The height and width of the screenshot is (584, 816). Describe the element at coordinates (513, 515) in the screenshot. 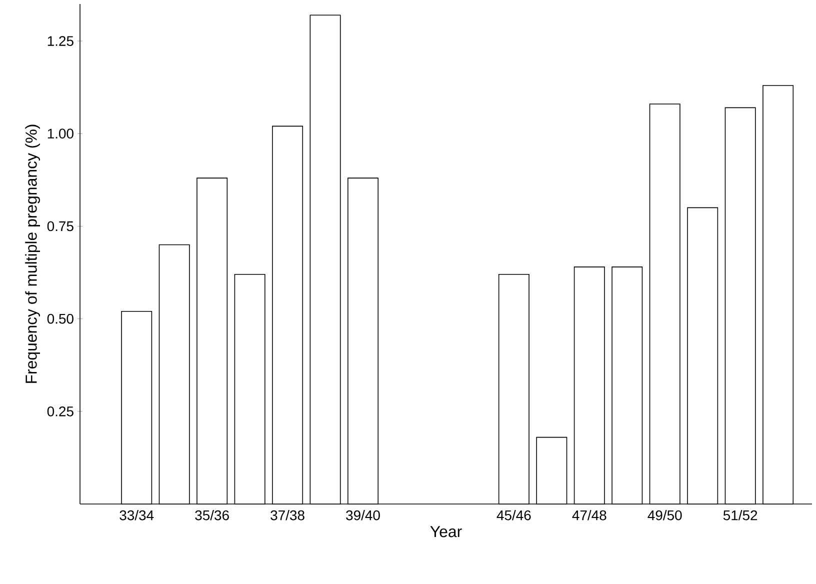

I see `x-tick-label: 45/46` at that location.